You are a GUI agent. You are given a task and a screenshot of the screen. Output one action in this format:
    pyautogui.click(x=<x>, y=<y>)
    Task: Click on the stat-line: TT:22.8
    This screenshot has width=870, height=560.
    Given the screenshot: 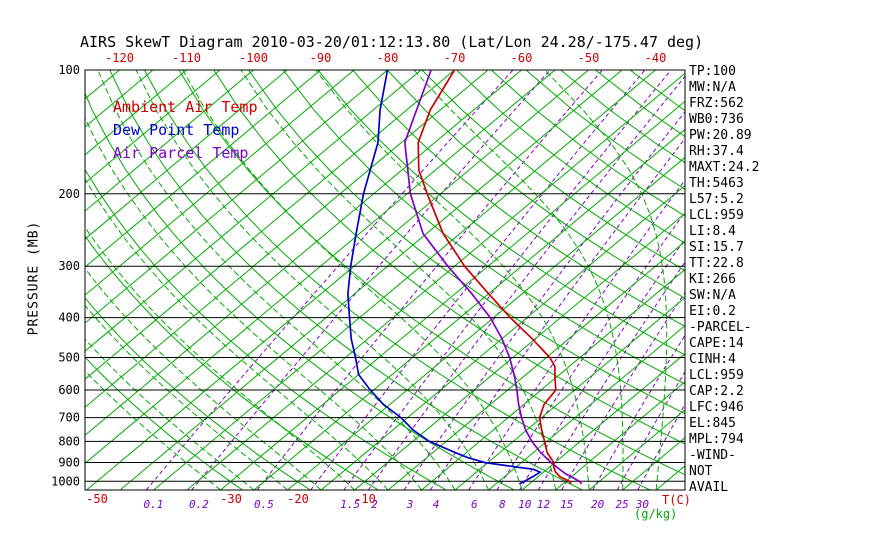 What is the action you would take?
    pyautogui.click(x=716, y=263)
    